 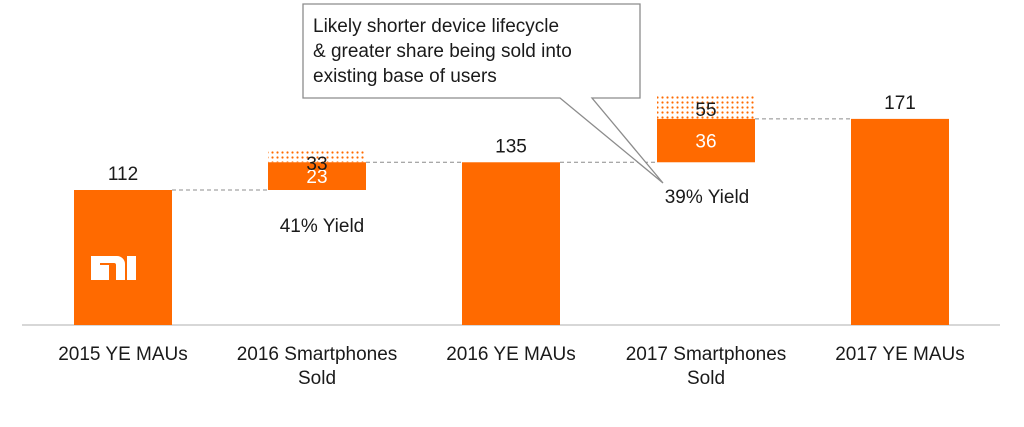 What do you see at coordinates (123, 354) in the screenshot?
I see `category-label-0-line-0: 2015 YE MAUs` at bounding box center [123, 354].